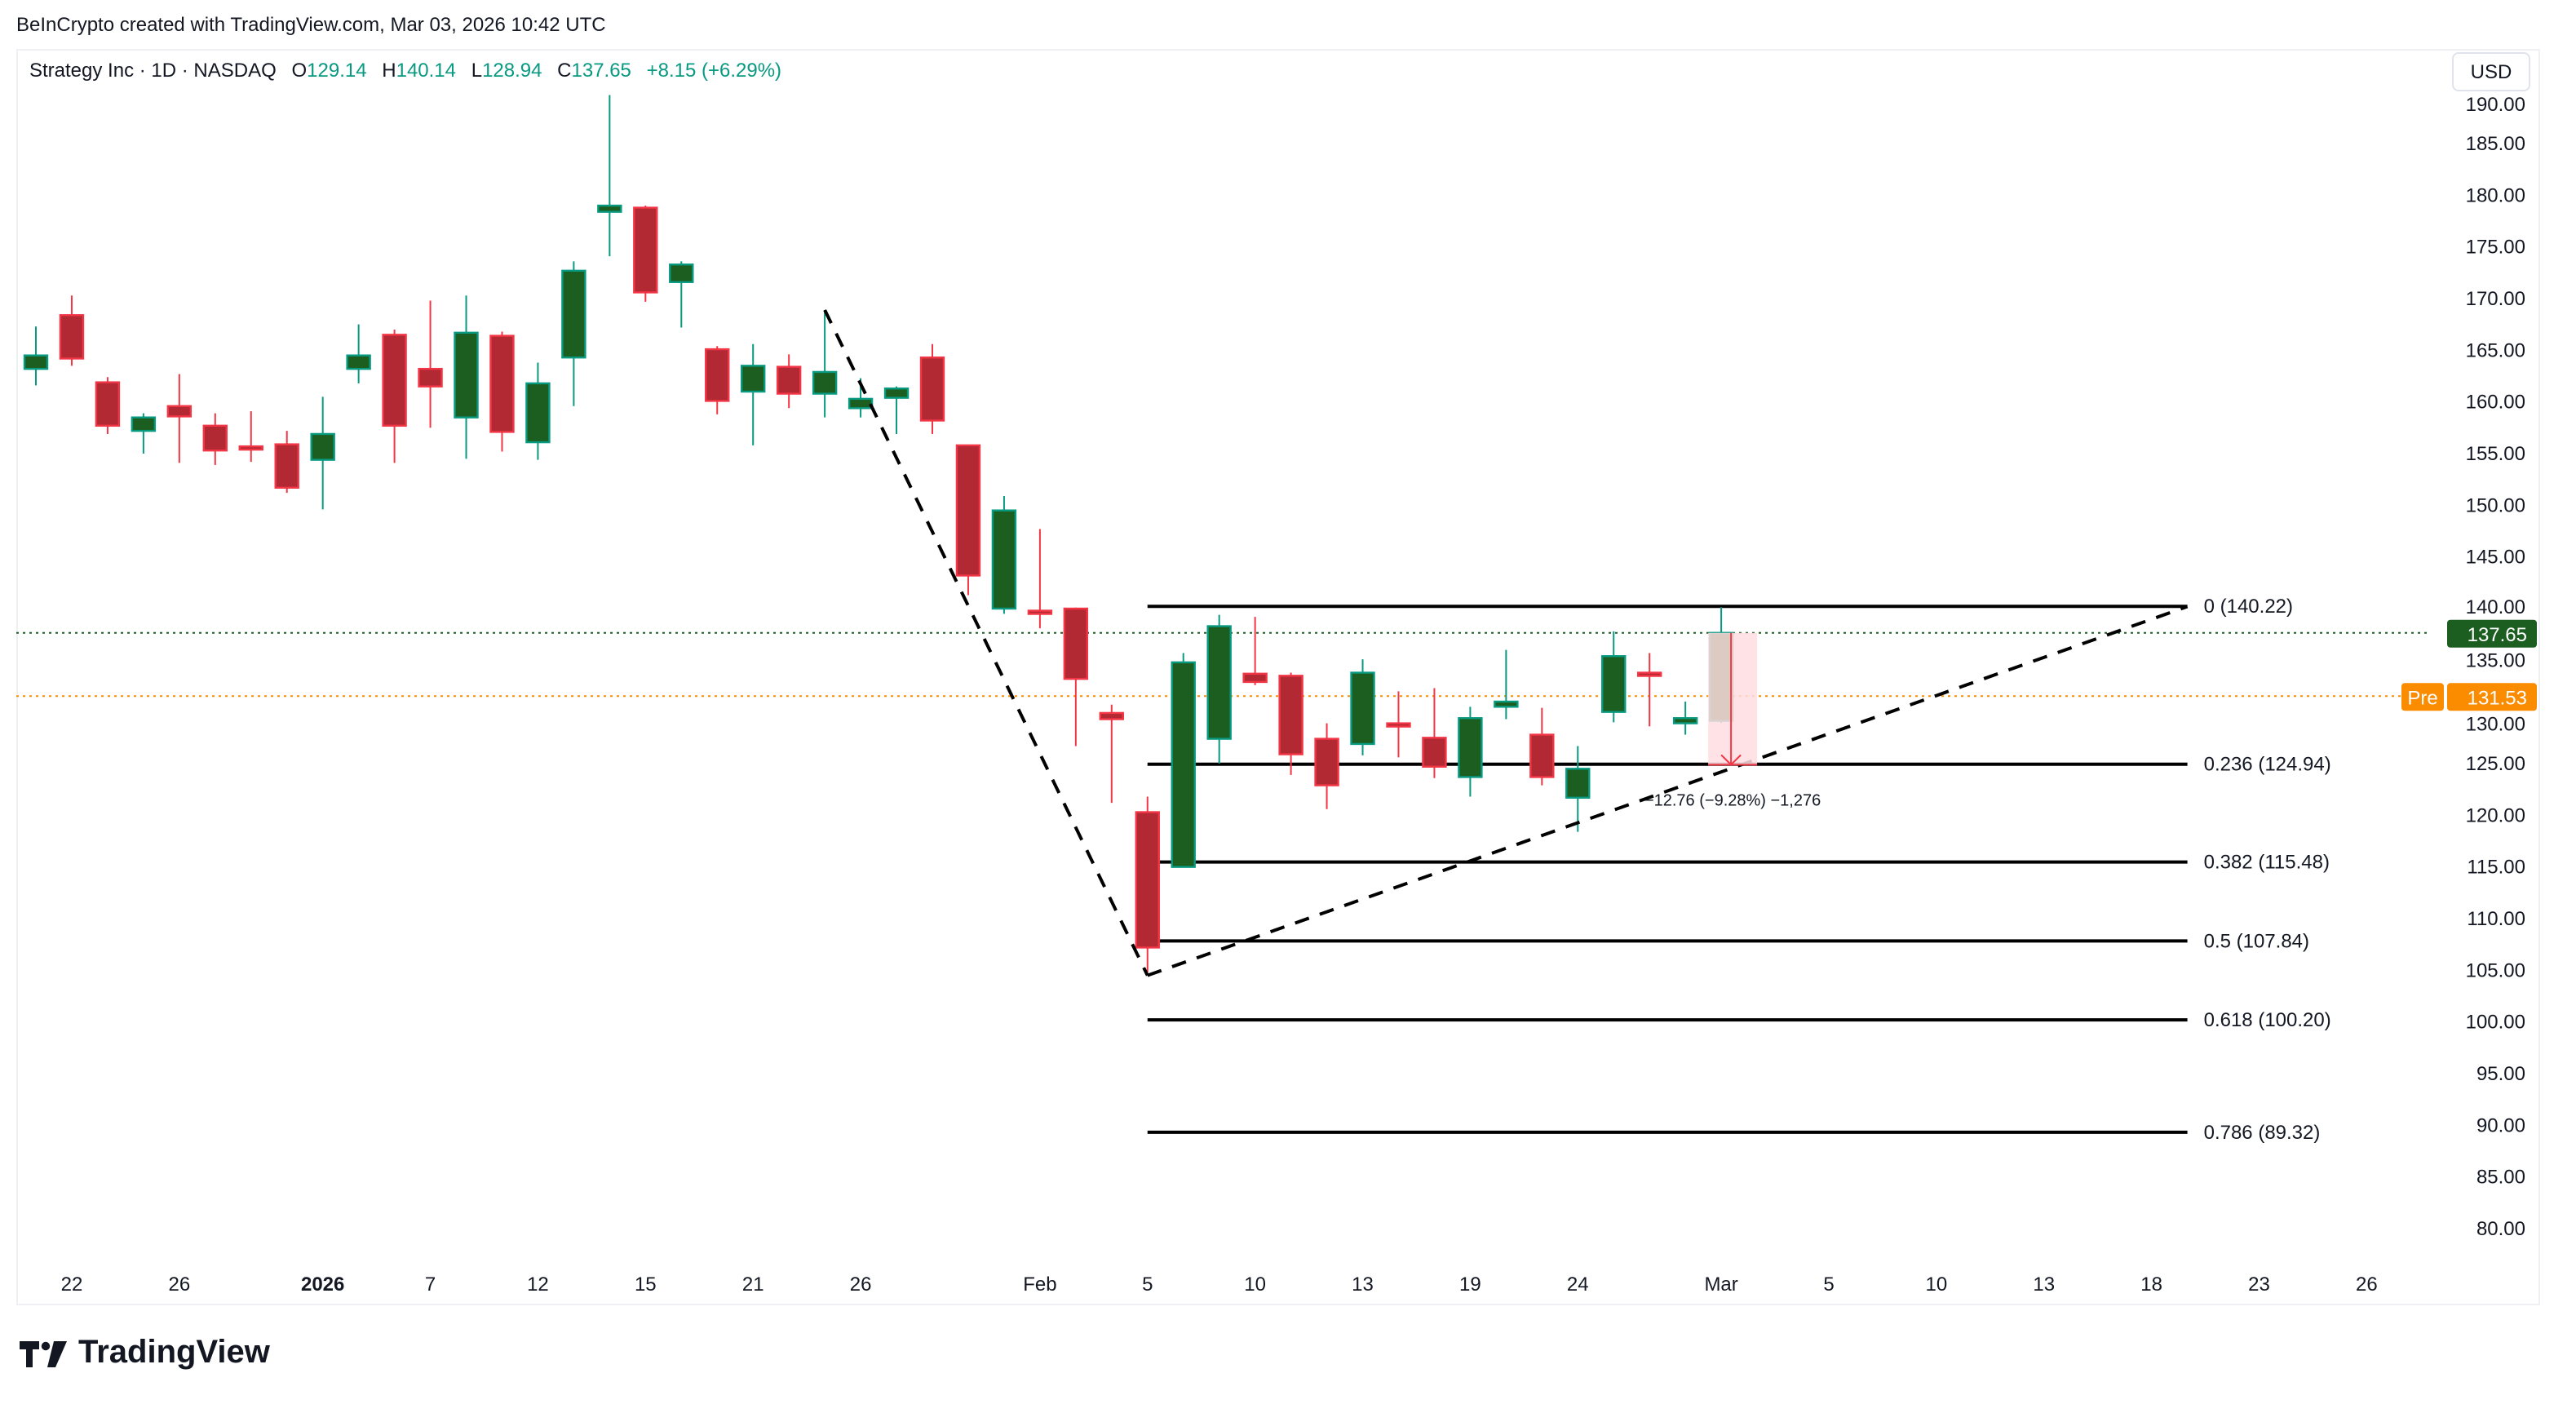 Image resolution: width=2576 pixels, height=1413 pixels. Describe the element at coordinates (477, 70) in the screenshot. I see `low-label: L` at that location.